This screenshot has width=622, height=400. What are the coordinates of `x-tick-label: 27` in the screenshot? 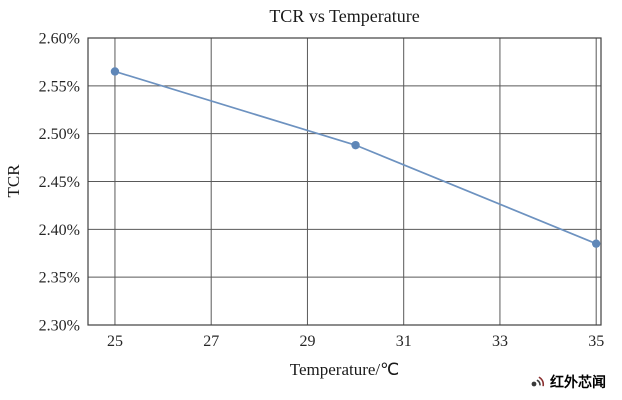 It's located at (211, 341).